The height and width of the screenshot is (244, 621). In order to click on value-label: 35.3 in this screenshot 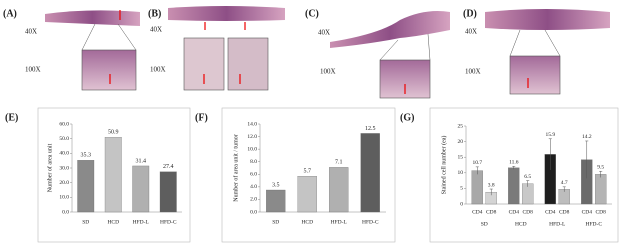, I will do `click(86, 156)`.